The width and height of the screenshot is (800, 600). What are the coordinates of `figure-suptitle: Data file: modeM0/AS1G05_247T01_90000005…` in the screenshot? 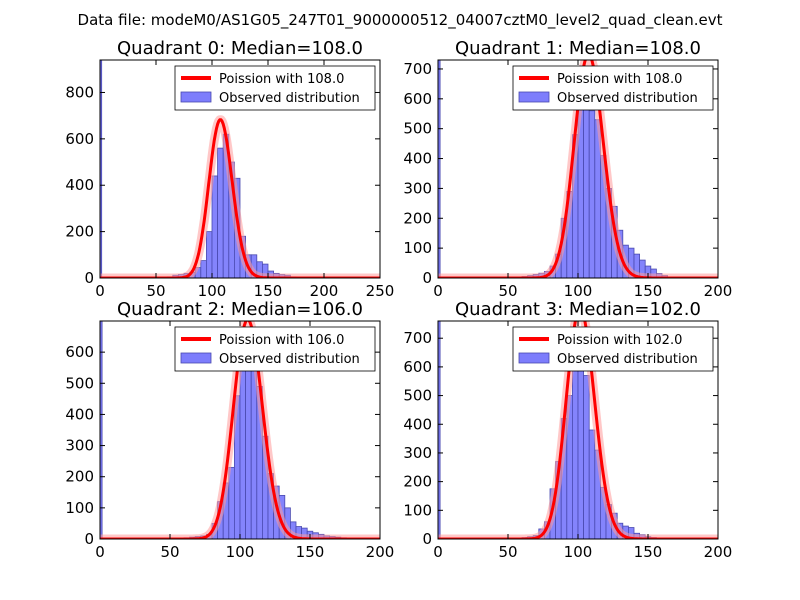 It's located at (400, 20).